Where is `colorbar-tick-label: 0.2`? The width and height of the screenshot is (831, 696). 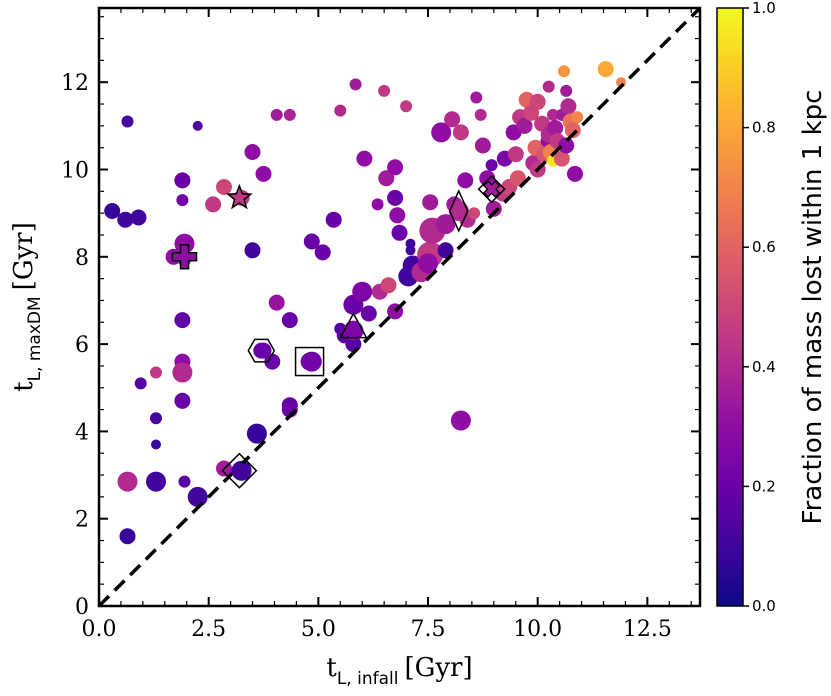
colorbar-tick-label: 0.2 is located at coordinates (764, 486).